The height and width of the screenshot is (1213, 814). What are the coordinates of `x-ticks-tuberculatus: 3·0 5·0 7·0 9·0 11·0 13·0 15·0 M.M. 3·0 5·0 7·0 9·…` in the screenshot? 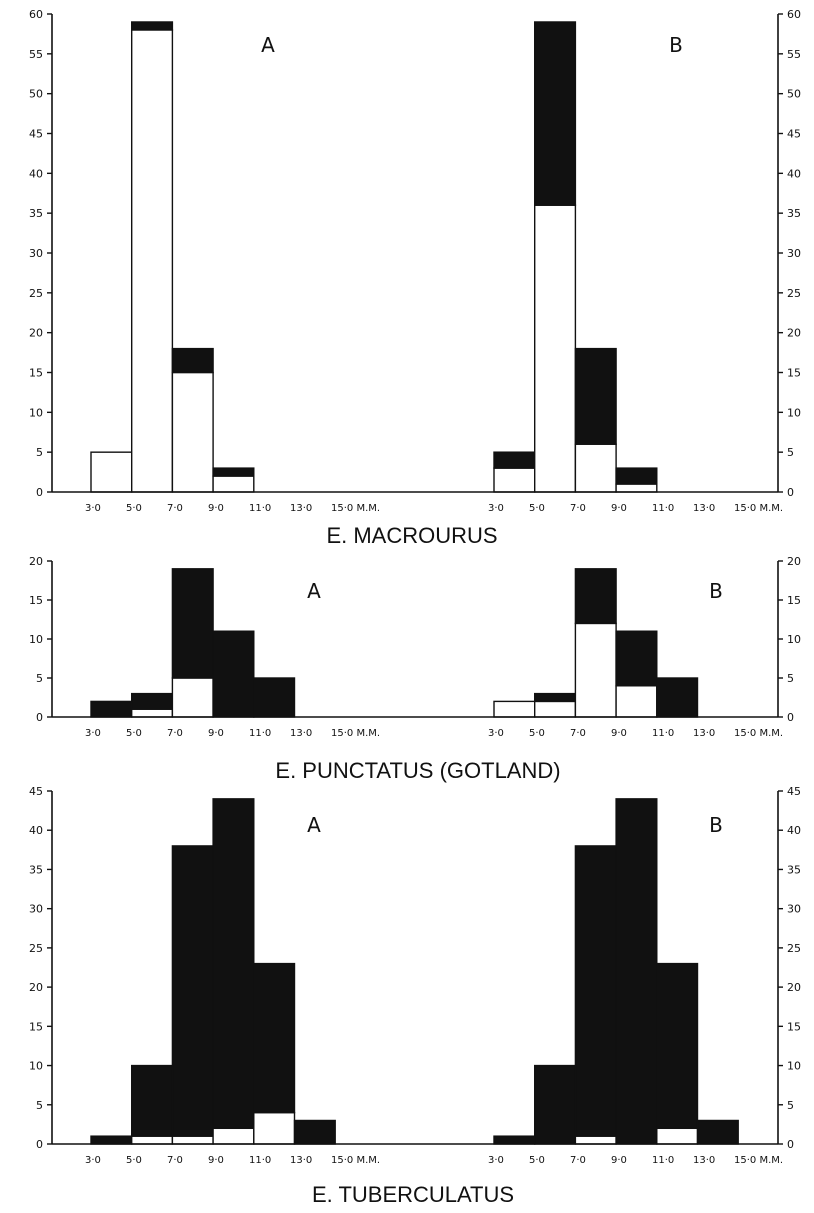 It's located at (434, 1160).